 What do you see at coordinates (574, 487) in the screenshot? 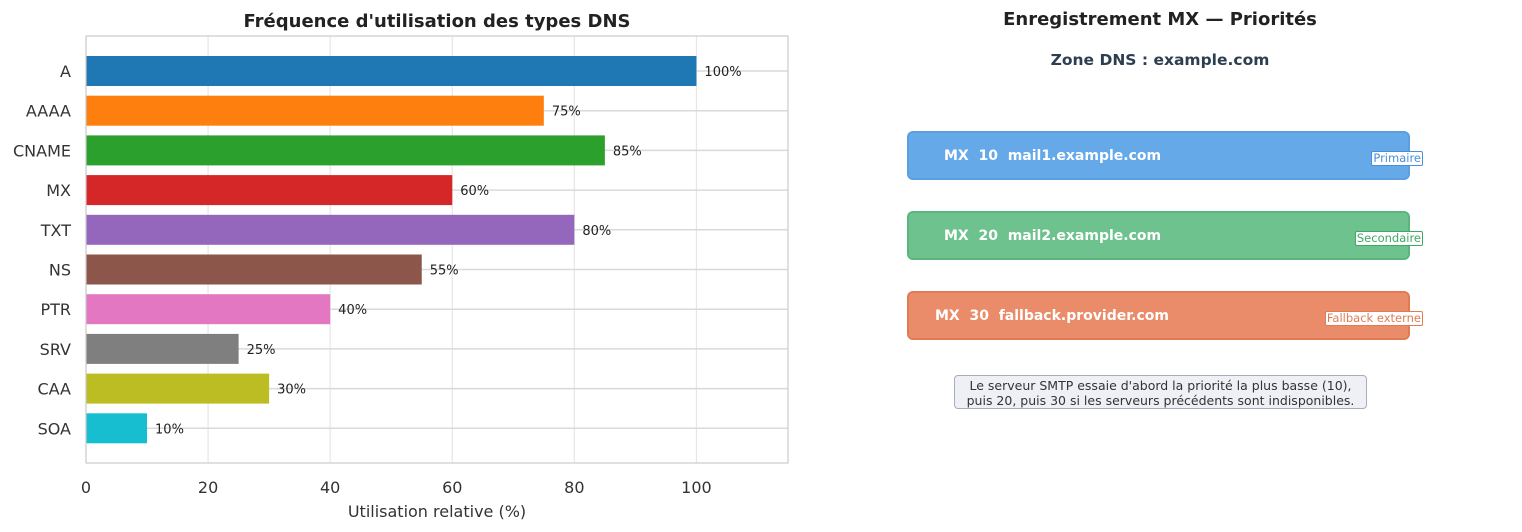
I see `x-tick-label: 80` at bounding box center [574, 487].